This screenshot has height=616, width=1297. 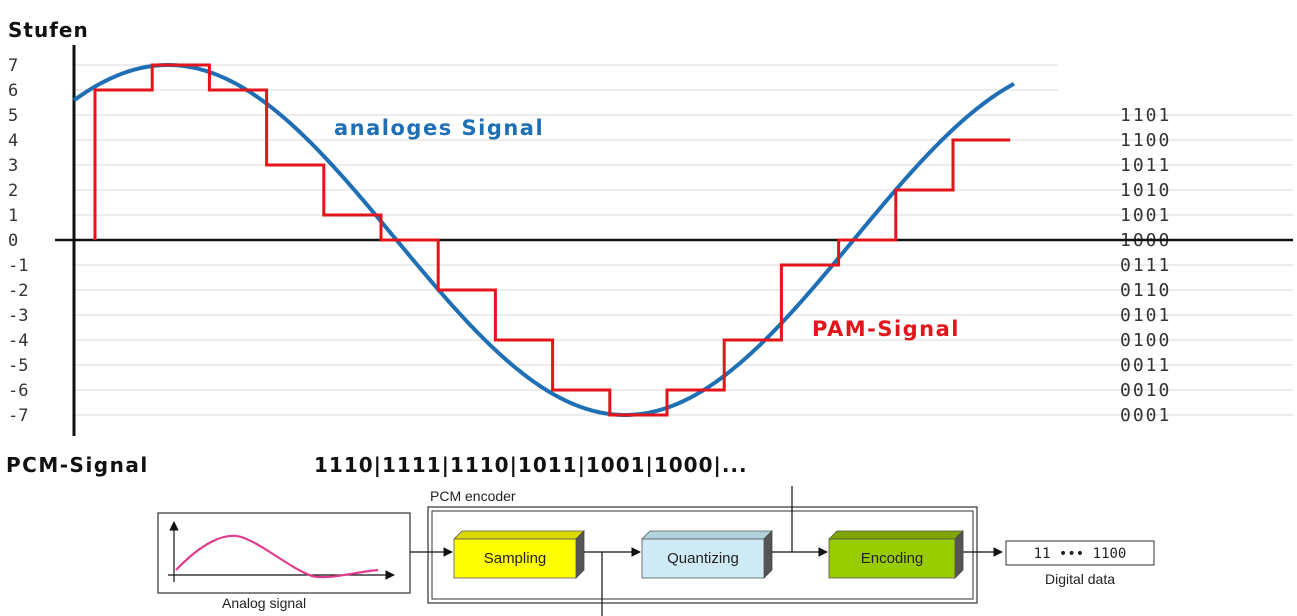 What do you see at coordinates (1080, 579) in the screenshot?
I see `digital-data-caption: Digital data` at bounding box center [1080, 579].